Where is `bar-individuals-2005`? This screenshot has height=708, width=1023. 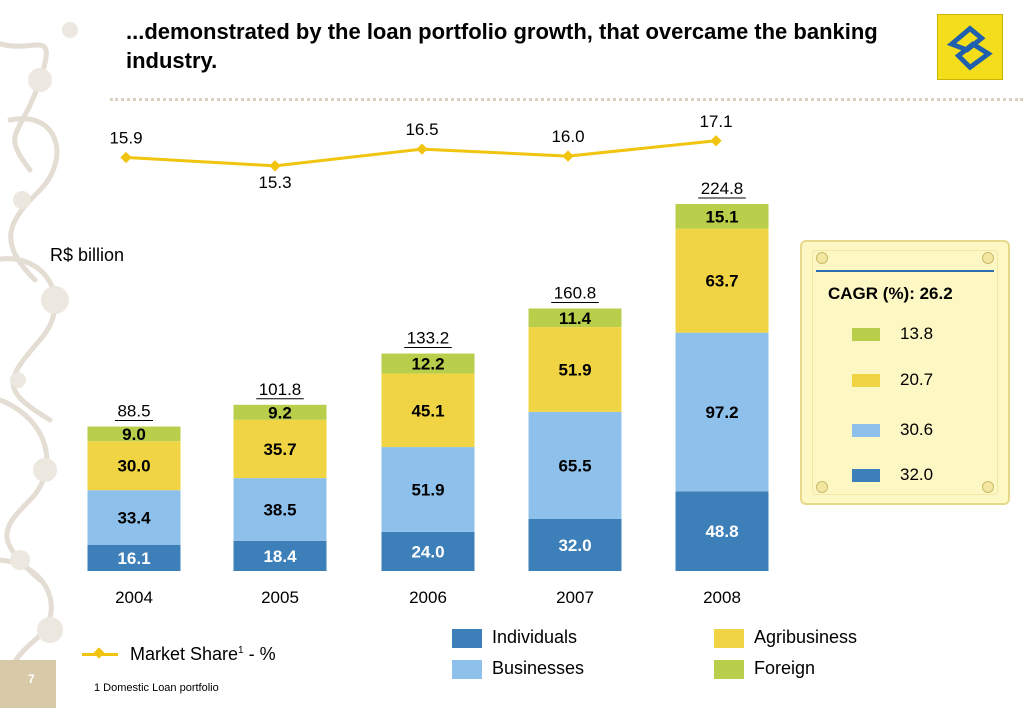
bar-individuals-2005 is located at coordinates (280, 555).